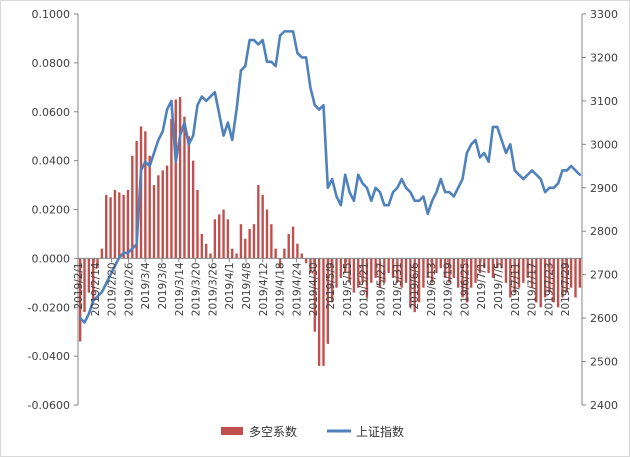  Describe the element at coordinates (180, 289) in the screenshot. I see `x-tick-label: 2019/3/14` at that location.